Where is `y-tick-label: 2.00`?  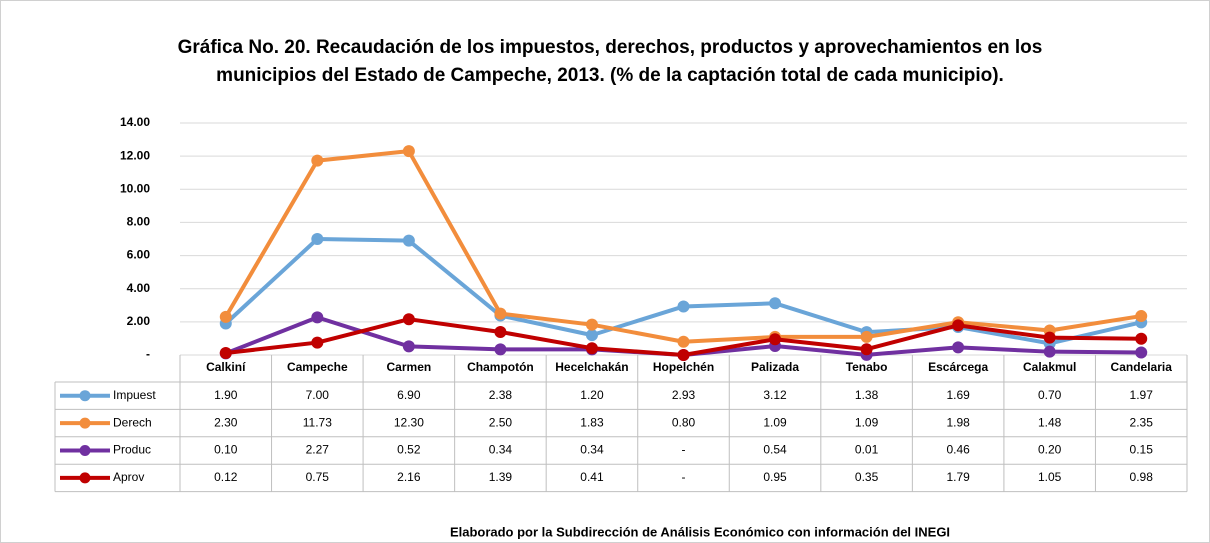
y-tick-label: 2.00 is located at coordinates (139, 321).